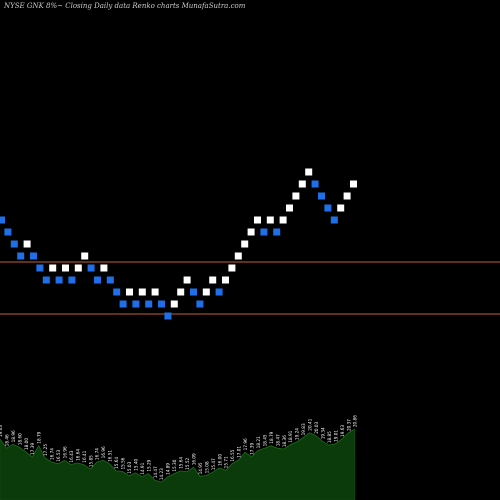 Image resolution: width=500 pixels, height=500 pixels. Describe the element at coordinates (13, 436) in the screenshot. I see `volume-label: 18.96` at that location.